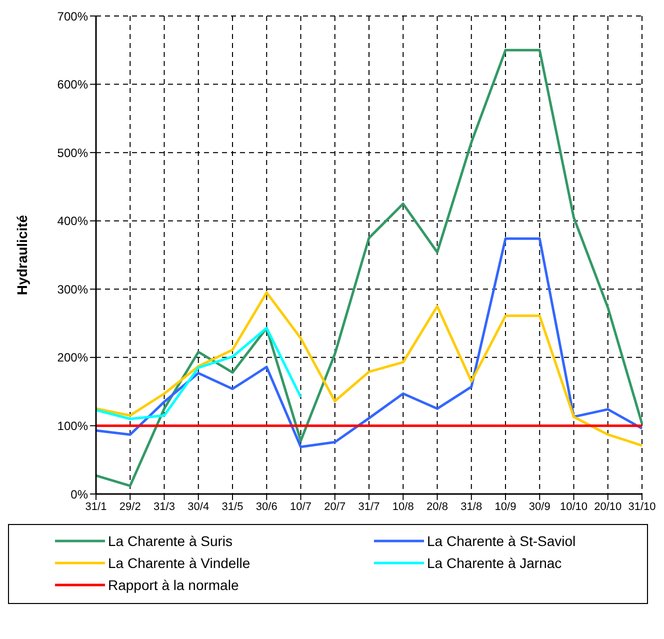 The height and width of the screenshot is (639, 664). What do you see at coordinates (574, 506) in the screenshot?
I see `x-tick-label: 10/10` at bounding box center [574, 506].